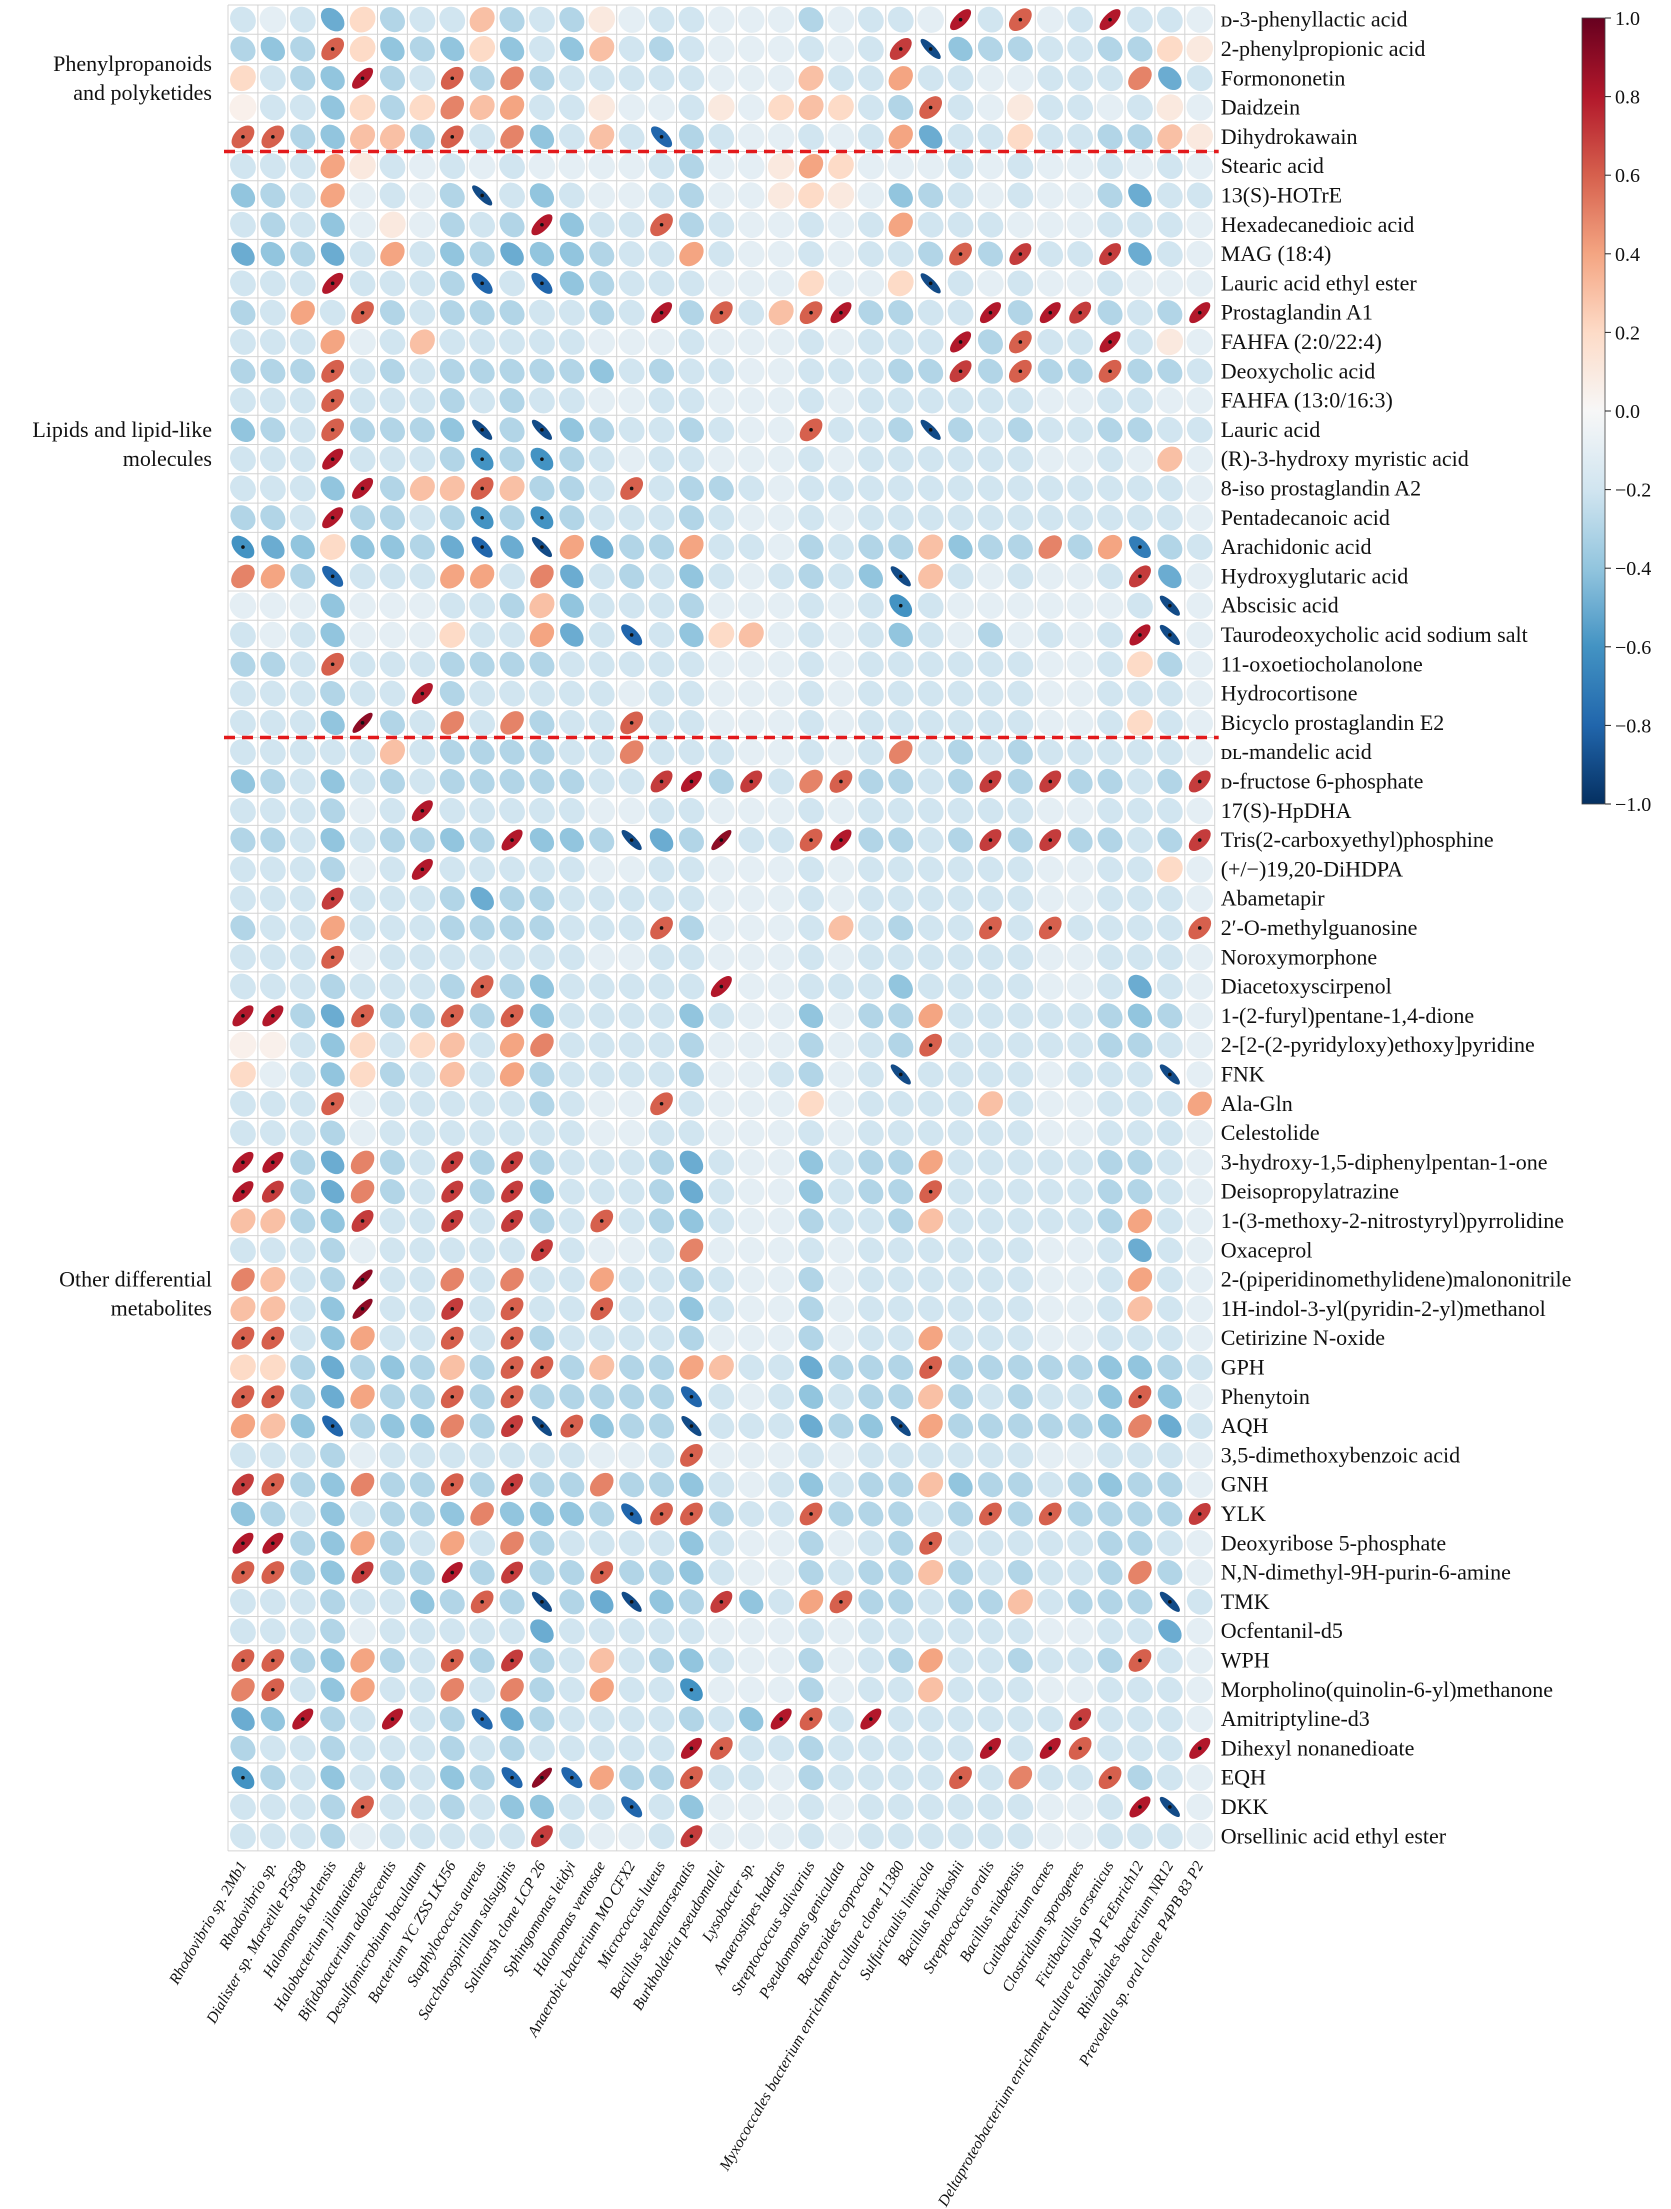 The width and height of the screenshot is (1671, 2209). What do you see at coordinates (1392, 1220) in the screenshot?
I see `row-label: 1-(3-methoxy-2-nitrostyryl)pyrrolidine` at bounding box center [1392, 1220].